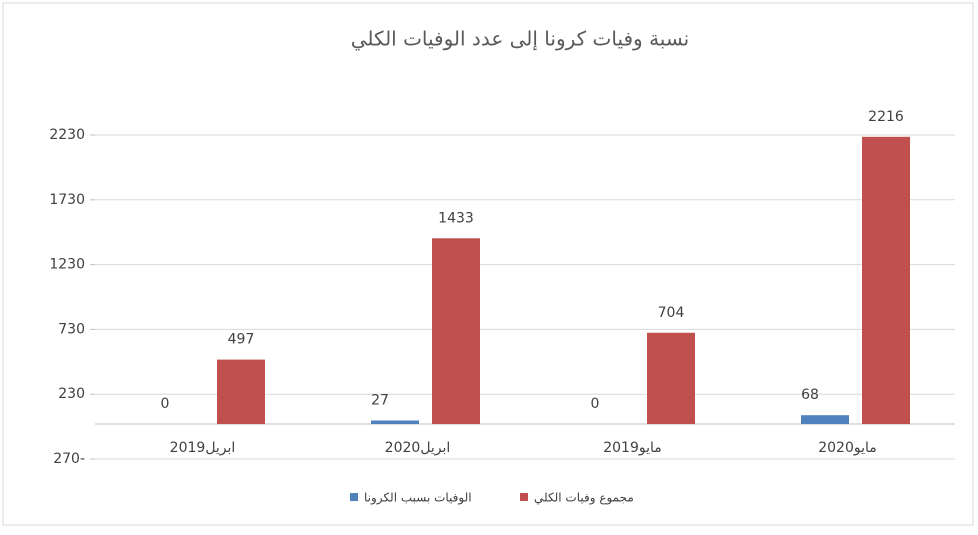  Describe the element at coordinates (886, 117) in the screenshot. I see `data-label: 2216` at that location.